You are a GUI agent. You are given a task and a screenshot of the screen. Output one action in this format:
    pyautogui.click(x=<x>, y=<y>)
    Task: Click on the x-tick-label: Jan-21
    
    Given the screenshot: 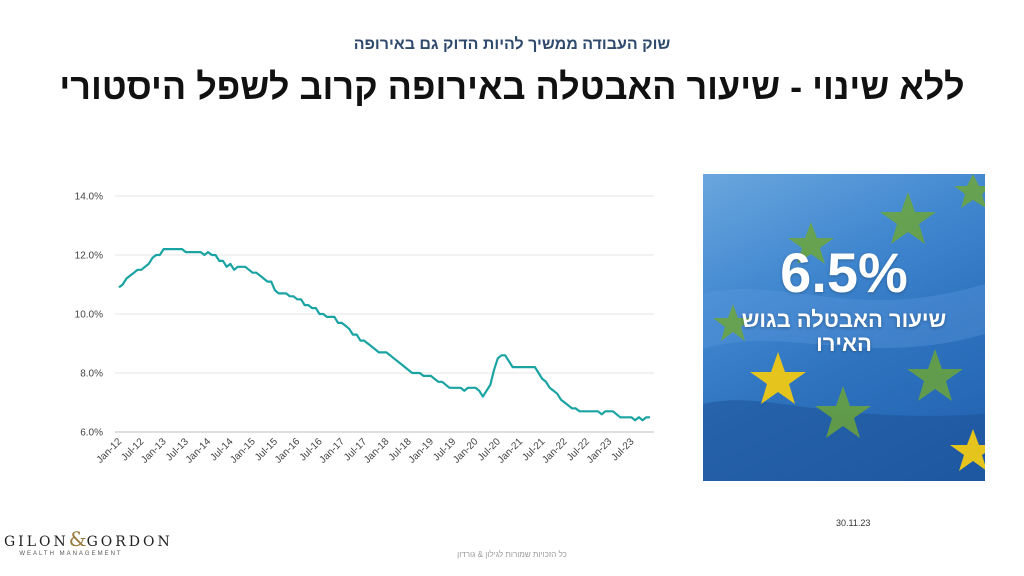 What is the action you would take?
    pyautogui.click(x=511, y=451)
    